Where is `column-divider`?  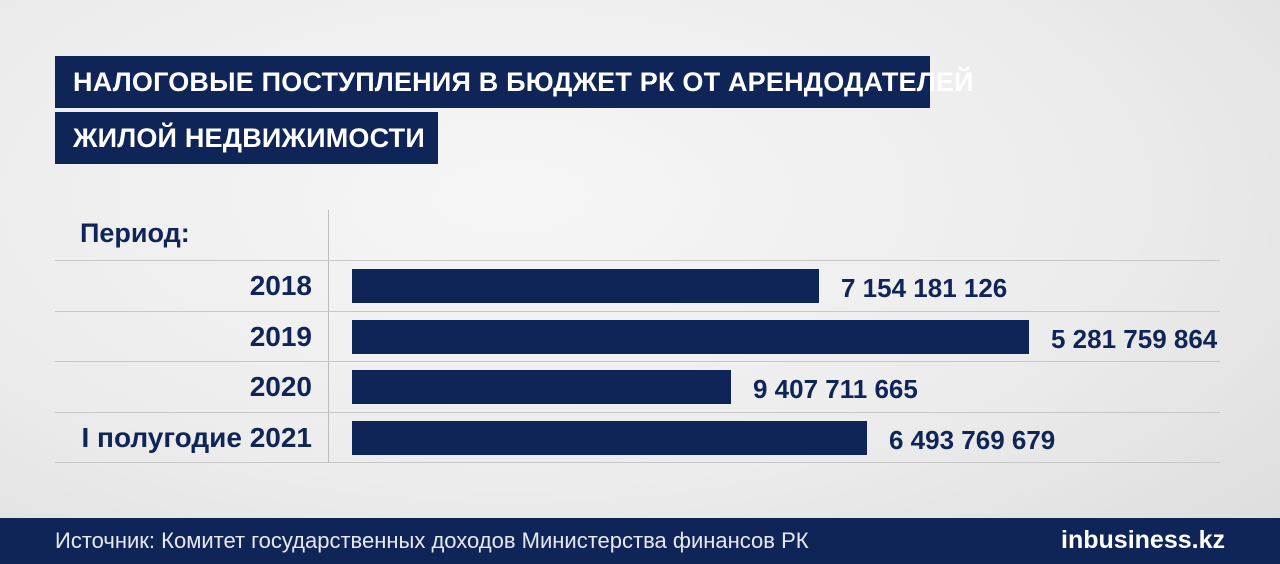
column-divider is located at coordinates (328, 336).